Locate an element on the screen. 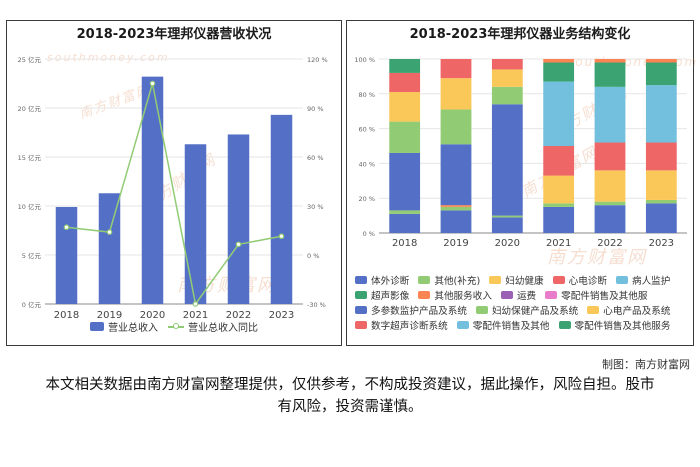  legend-item: 心电诊断 is located at coordinates (579, 280).